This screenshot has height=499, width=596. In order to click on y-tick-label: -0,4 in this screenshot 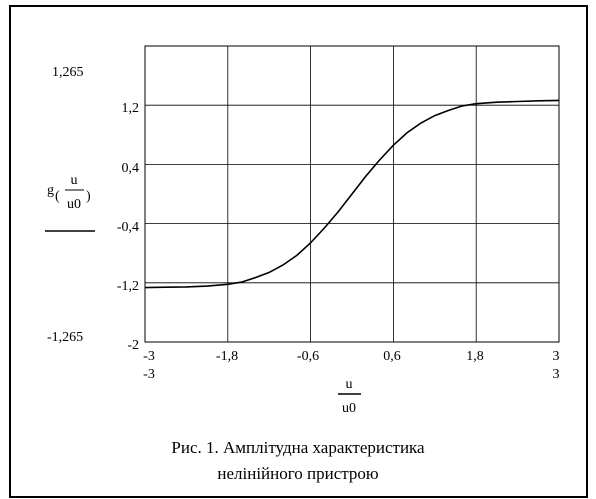, I will do `click(128, 227)`.